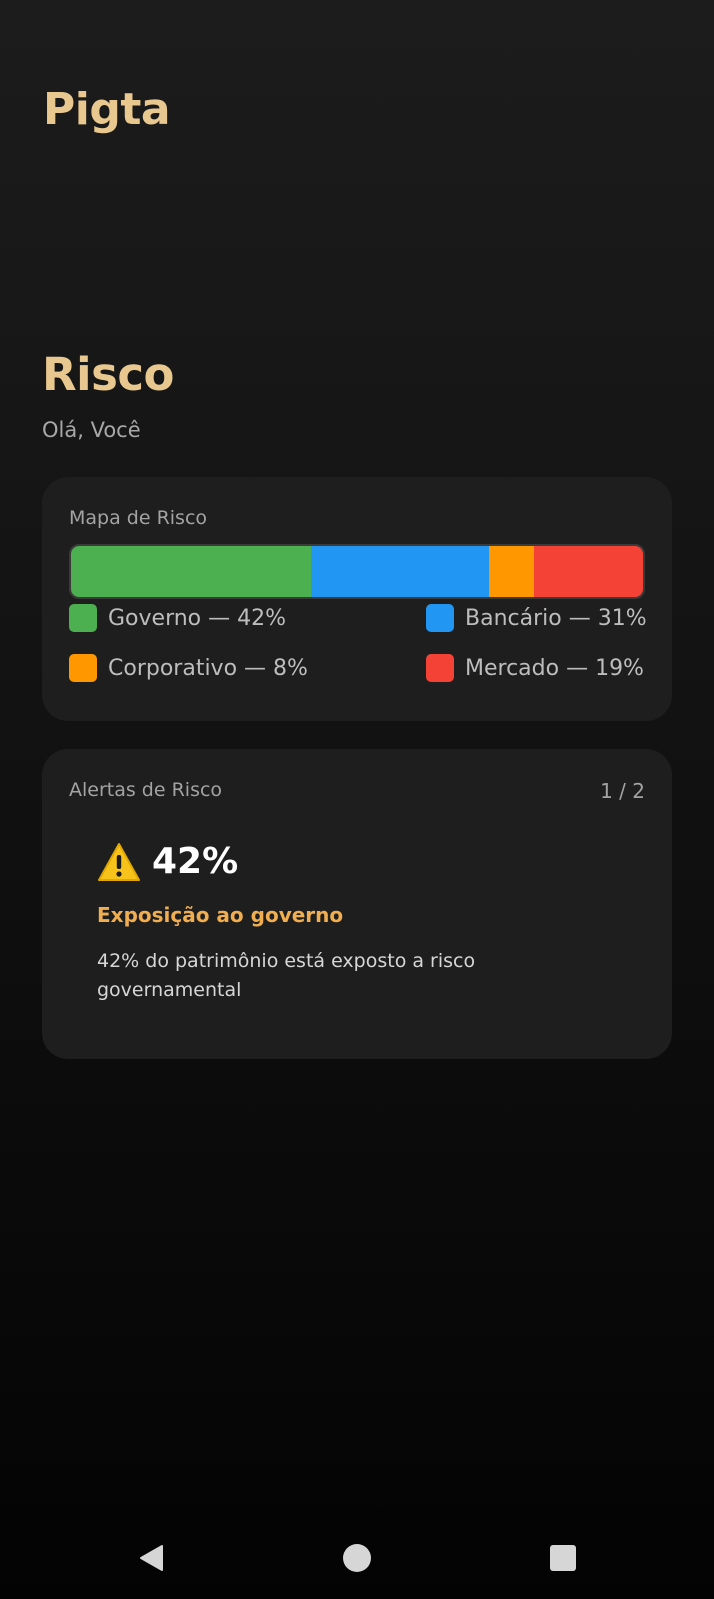 Image resolution: width=714 pixels, height=1599 pixels. I want to click on system-navigation-bar, so click(357, 1558).